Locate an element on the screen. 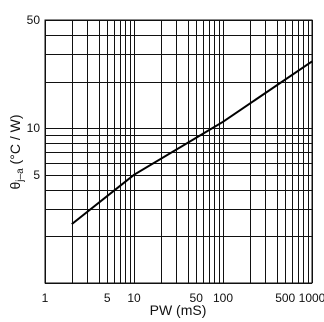  x-tick-label-0: 1 is located at coordinates (45, 298).